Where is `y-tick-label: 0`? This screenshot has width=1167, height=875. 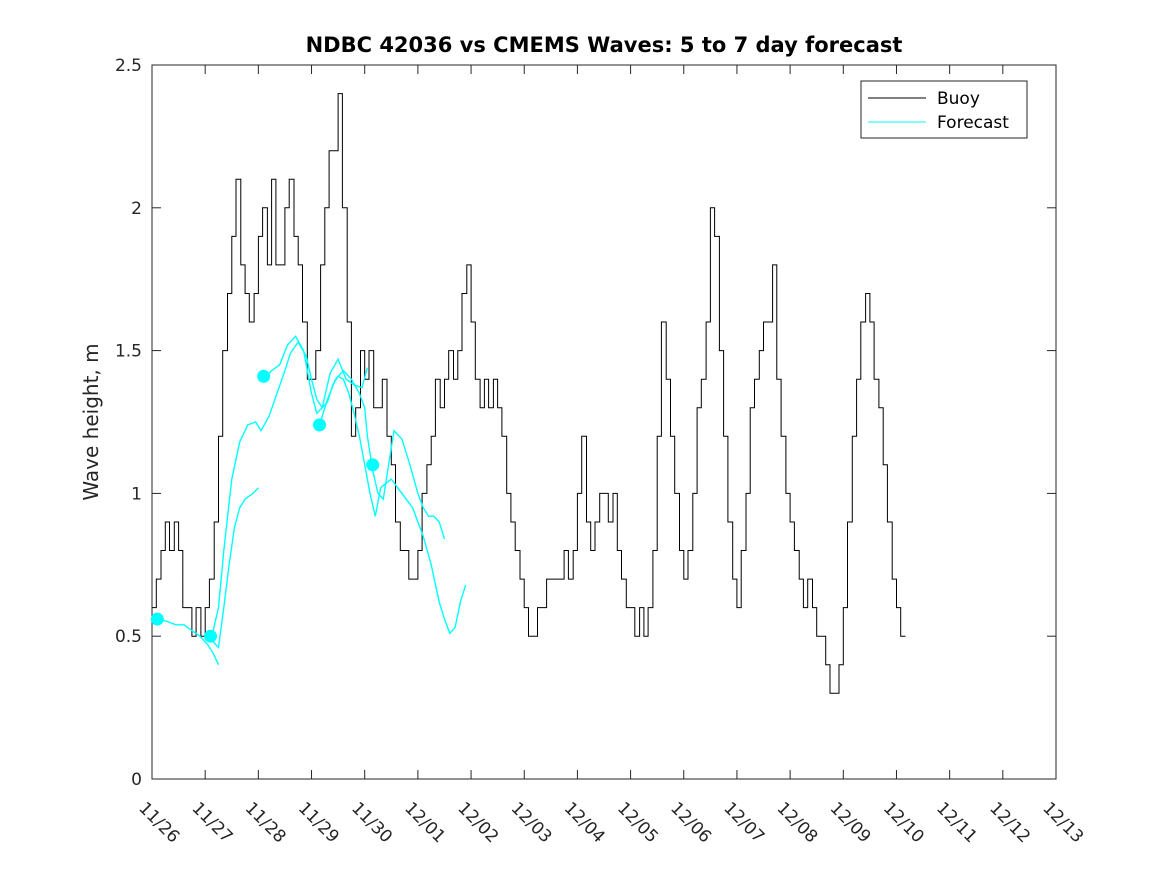 y-tick-label: 0 is located at coordinates (136, 780).